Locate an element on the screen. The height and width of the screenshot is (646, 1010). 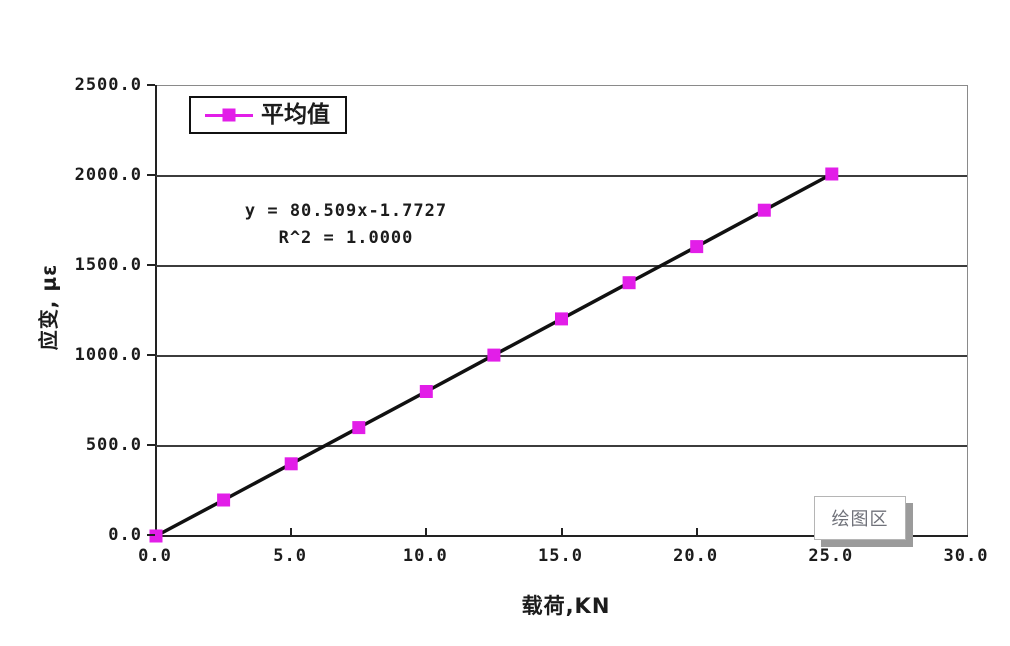
x-tick-label: 25.0 is located at coordinates (831, 556).